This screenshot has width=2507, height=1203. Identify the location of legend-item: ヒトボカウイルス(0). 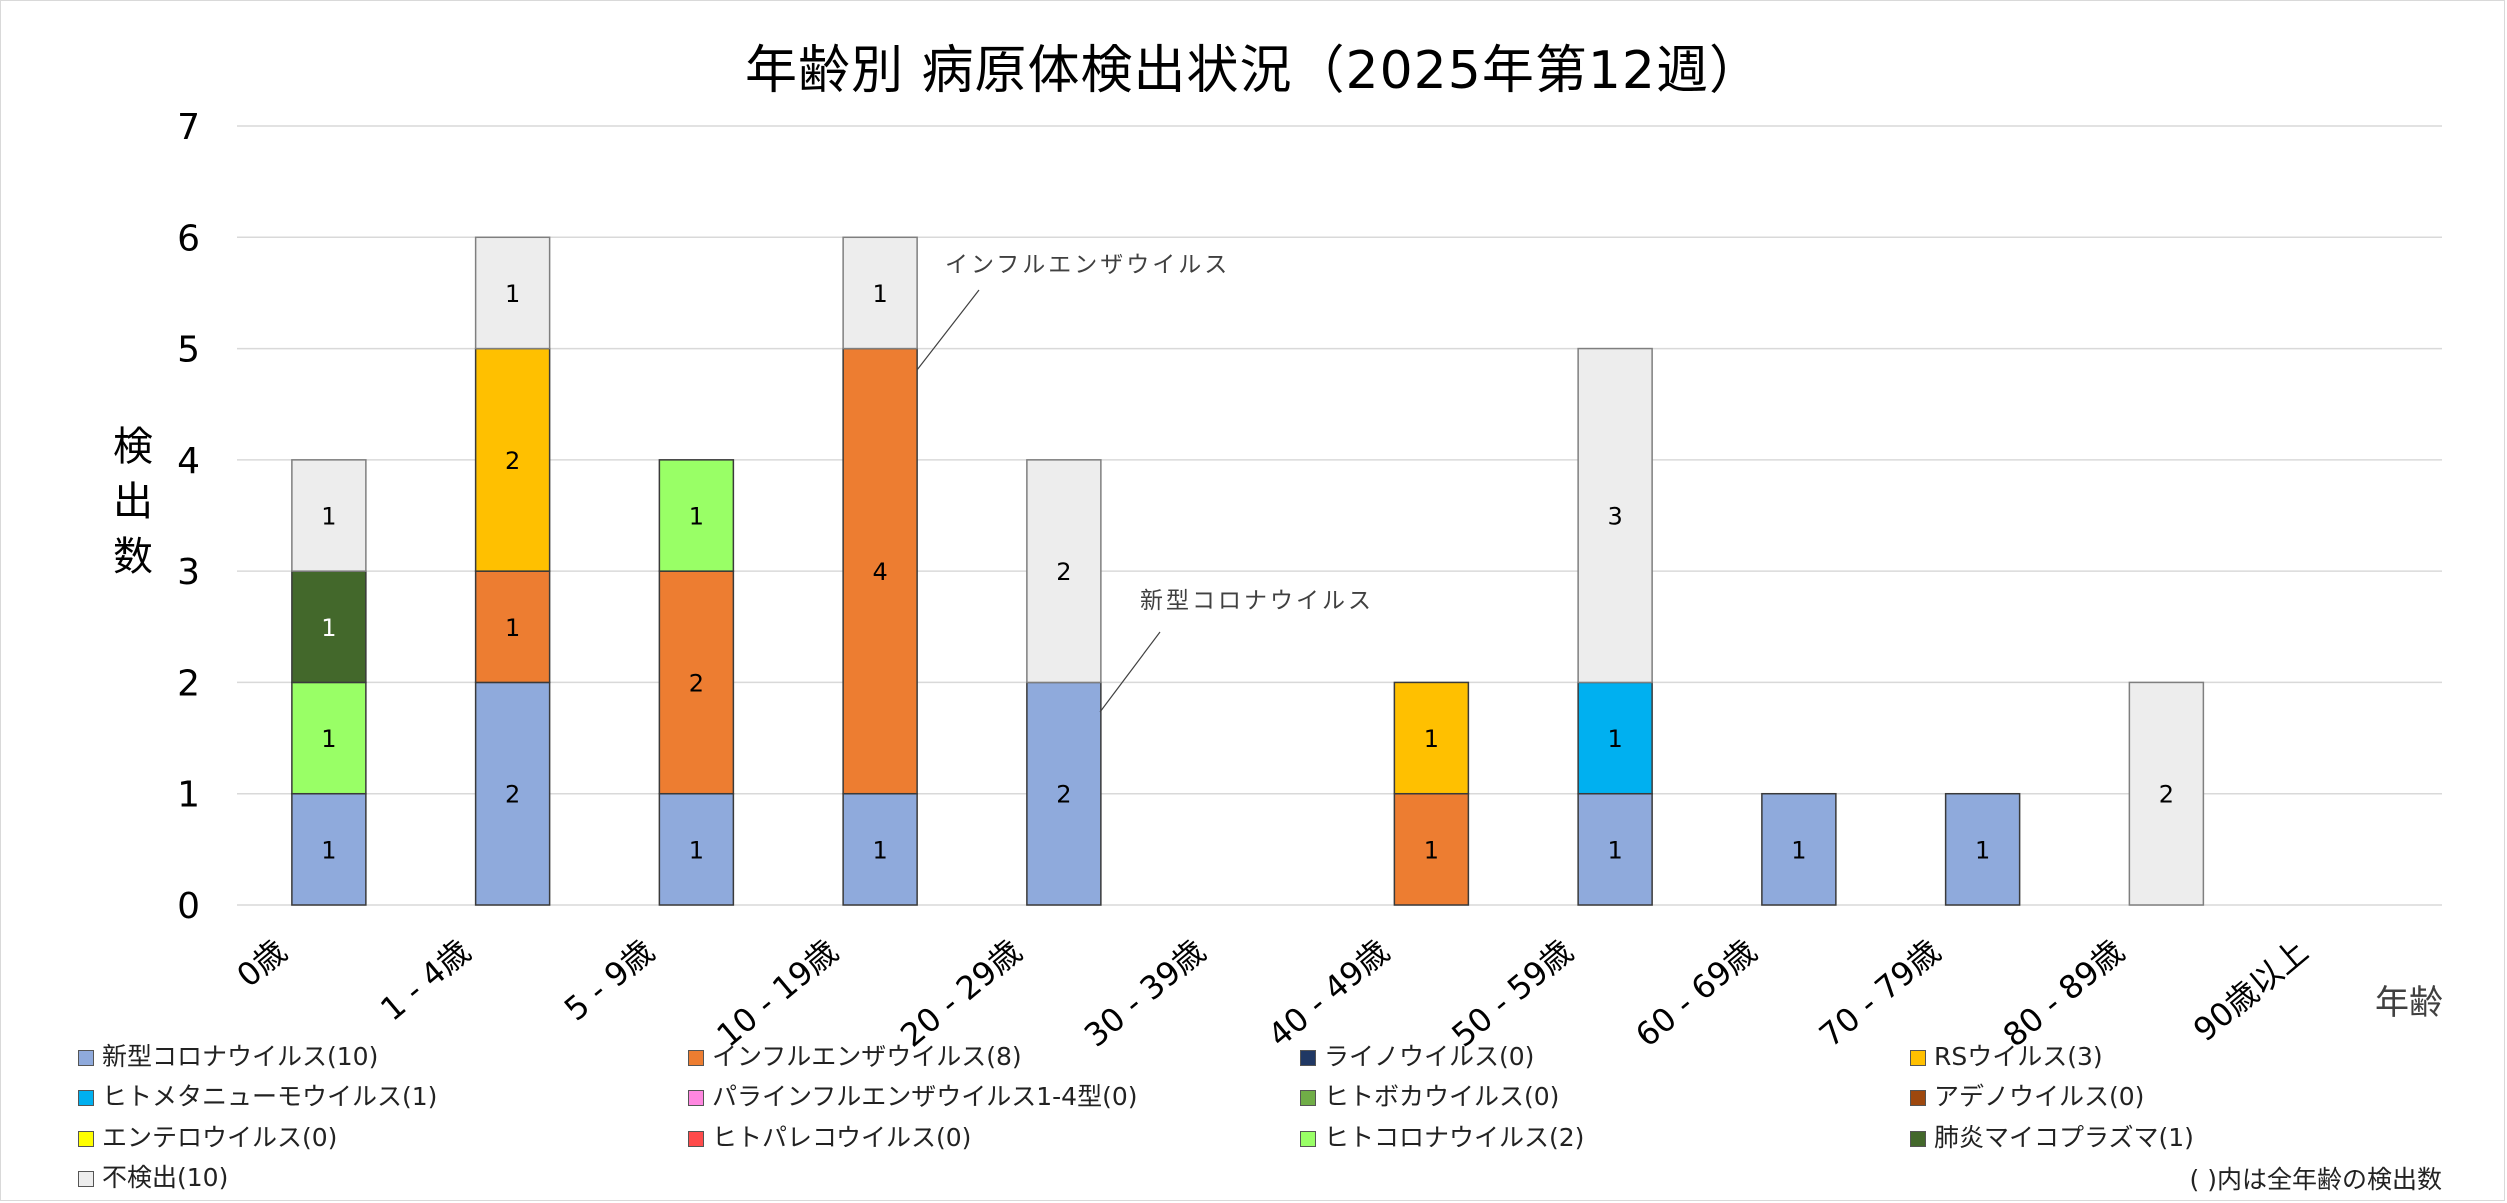
(1429, 1097).